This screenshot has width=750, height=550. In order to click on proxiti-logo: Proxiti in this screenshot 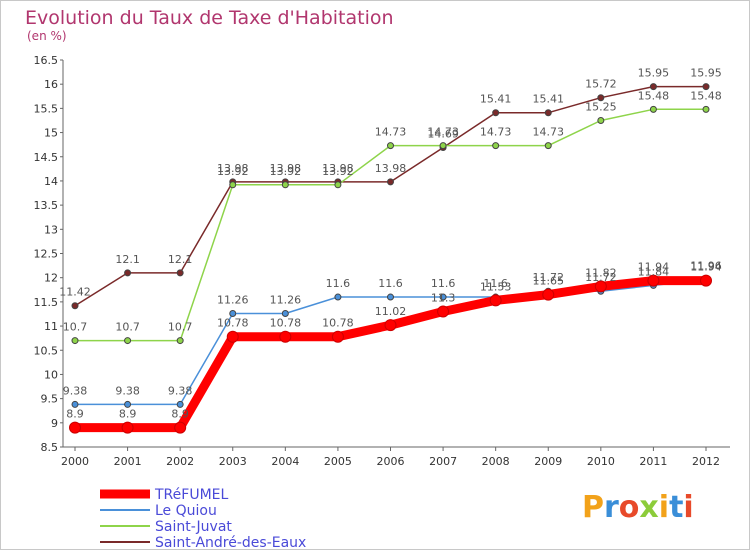, I will do `click(638, 507)`.